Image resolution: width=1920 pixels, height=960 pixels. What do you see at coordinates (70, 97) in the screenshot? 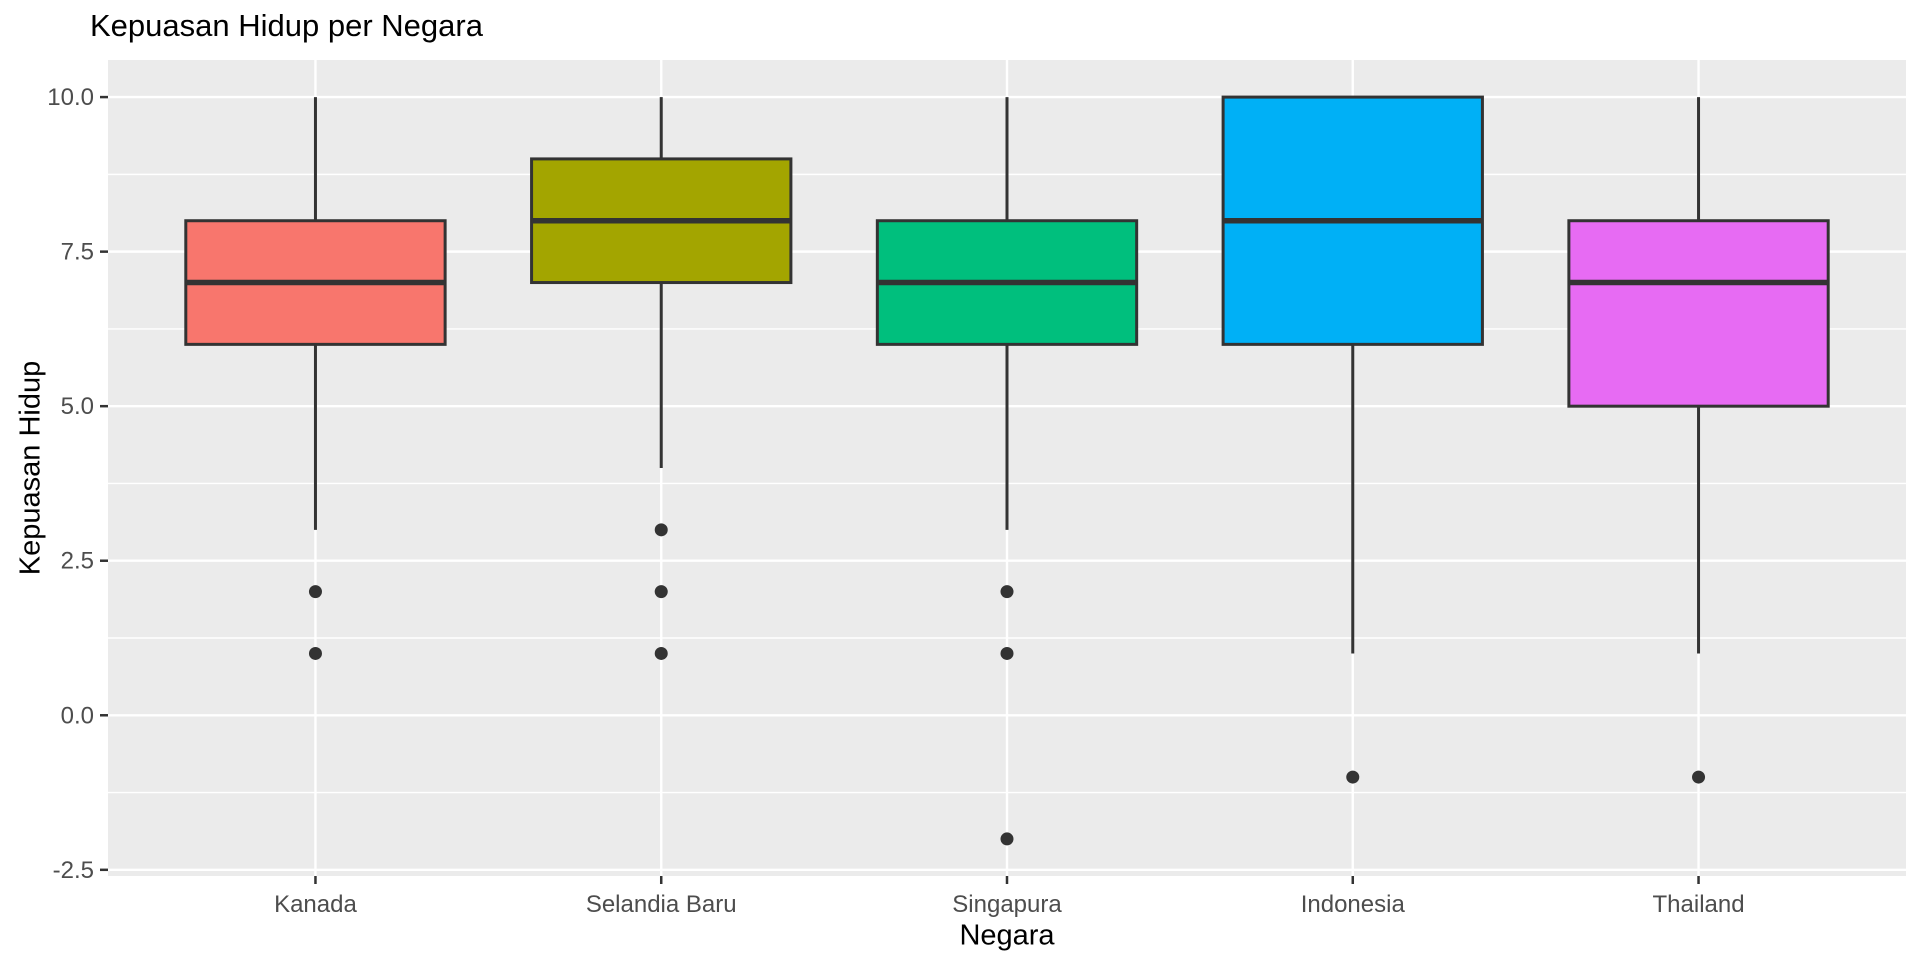
I see `y-tick-label: 10.0` at bounding box center [70, 97].